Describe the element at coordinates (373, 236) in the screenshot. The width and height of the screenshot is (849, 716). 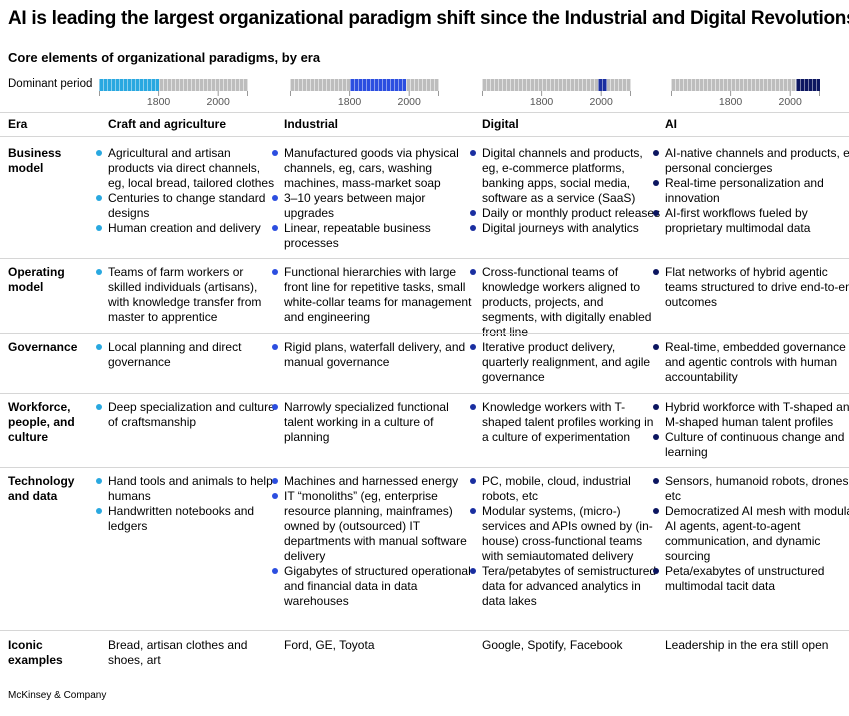
I see `bullet-item: Linear, repeatable business processes` at that location.